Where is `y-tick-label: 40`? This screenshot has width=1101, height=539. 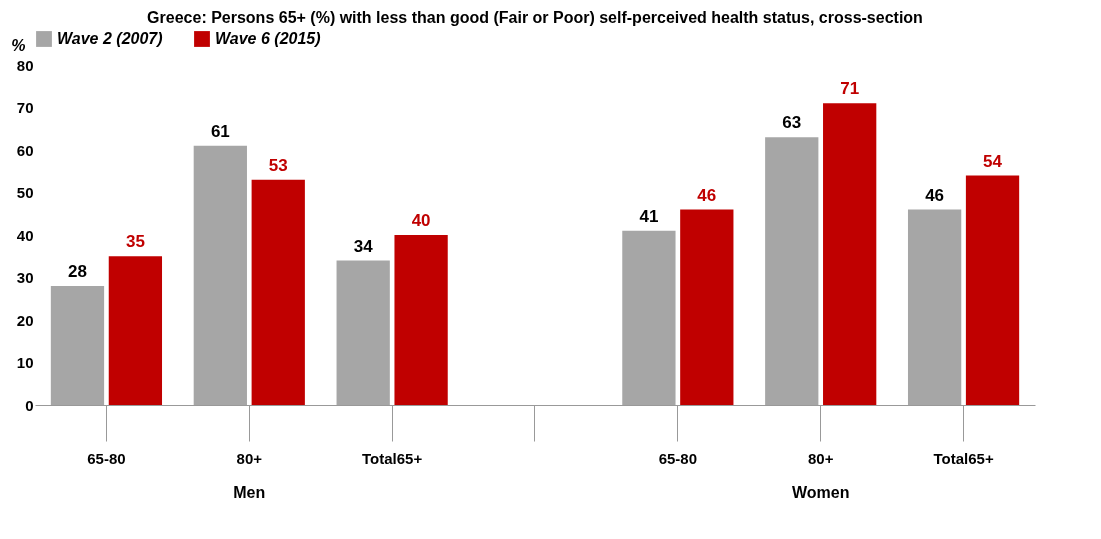
y-tick-label: 40 is located at coordinates (25, 235).